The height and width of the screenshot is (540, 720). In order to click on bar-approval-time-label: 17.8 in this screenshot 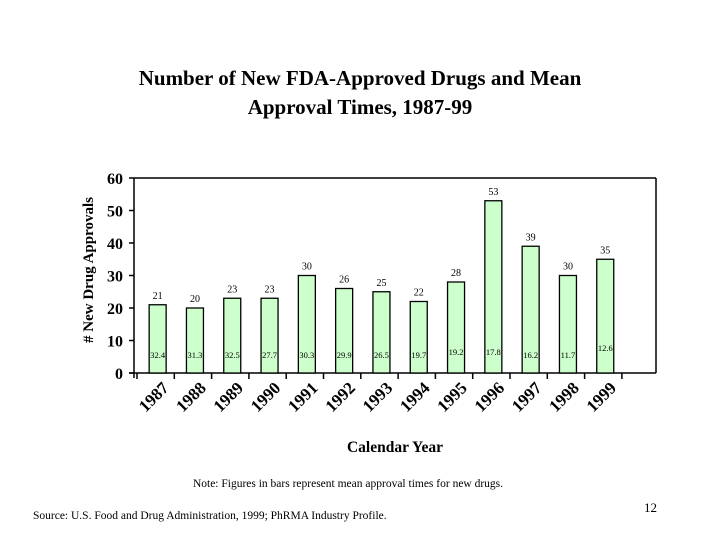, I will do `click(493, 352)`.